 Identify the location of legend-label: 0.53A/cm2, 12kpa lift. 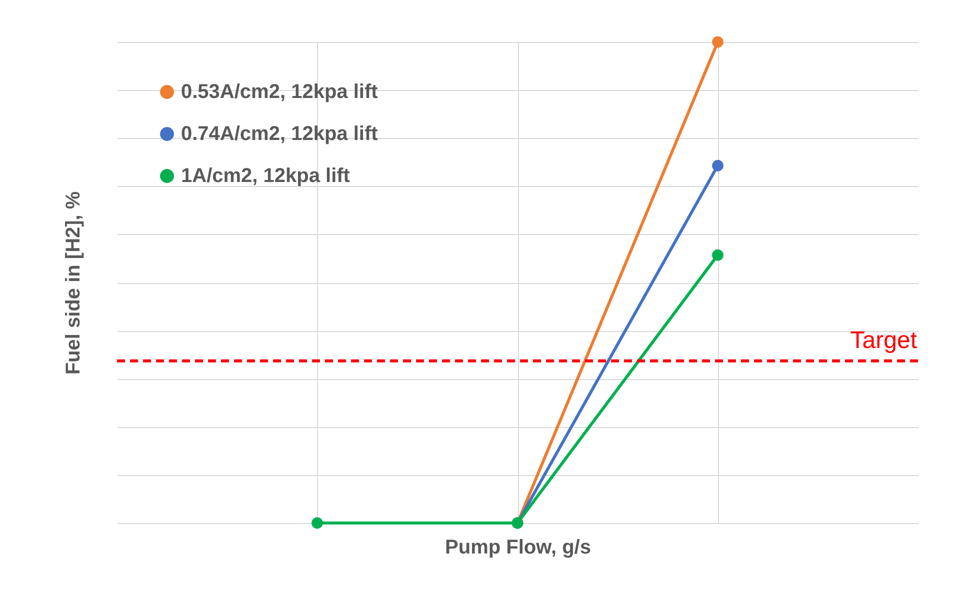
(279, 92).